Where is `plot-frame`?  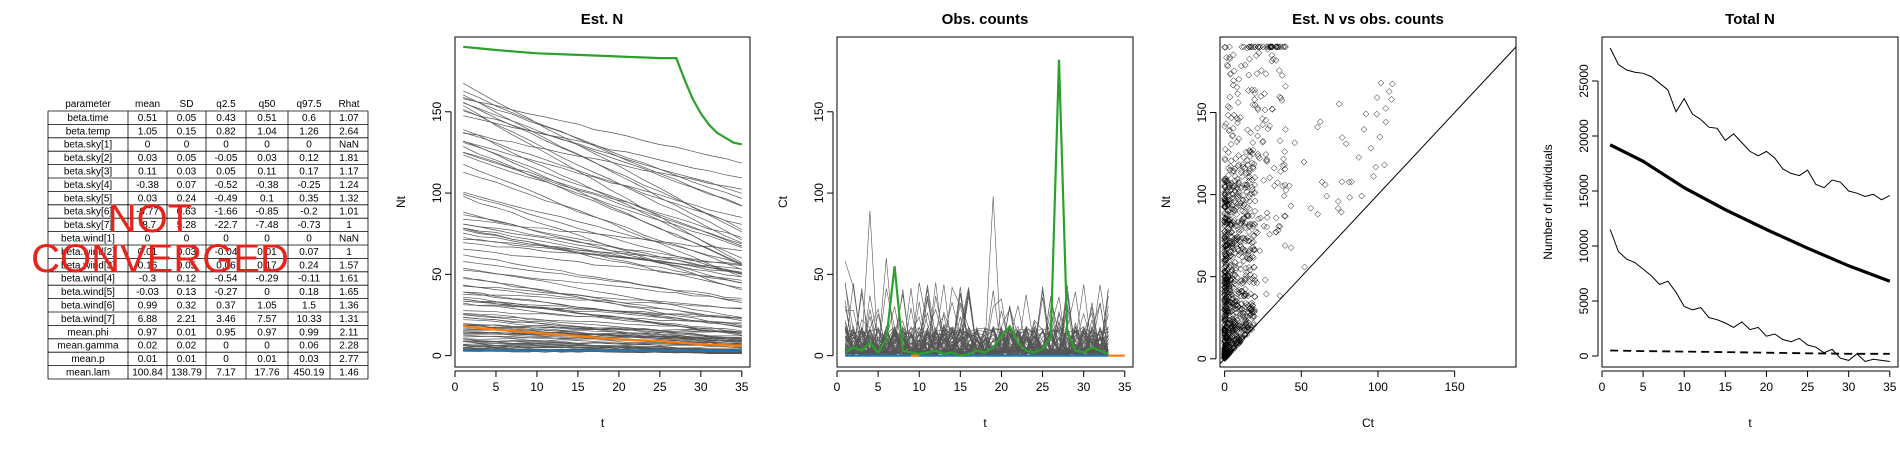 plot-frame is located at coordinates (985, 202).